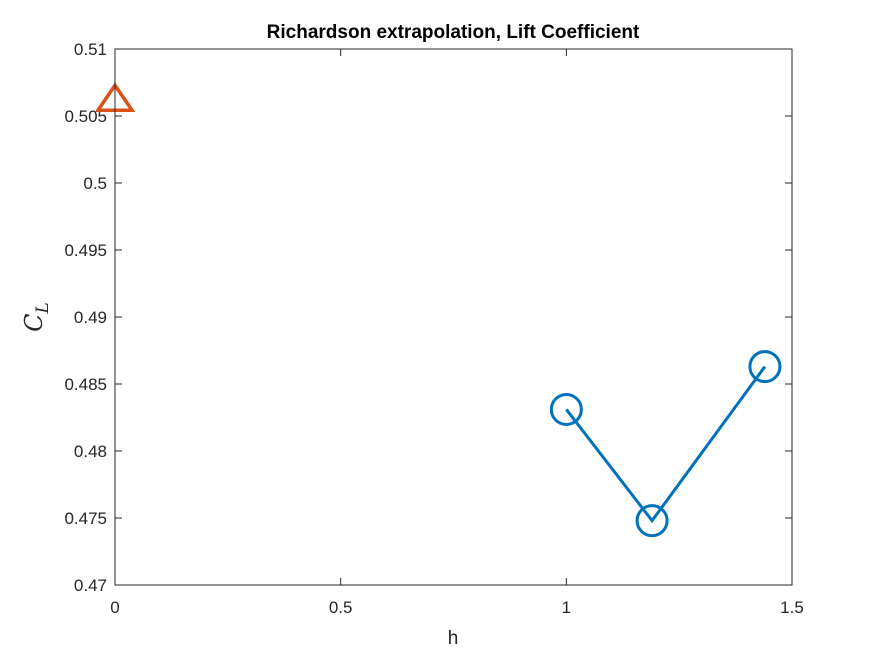 This screenshot has width=875, height=656. Describe the element at coordinates (34, 322) in the screenshot. I see `y-axis-label-main: C` at that location.